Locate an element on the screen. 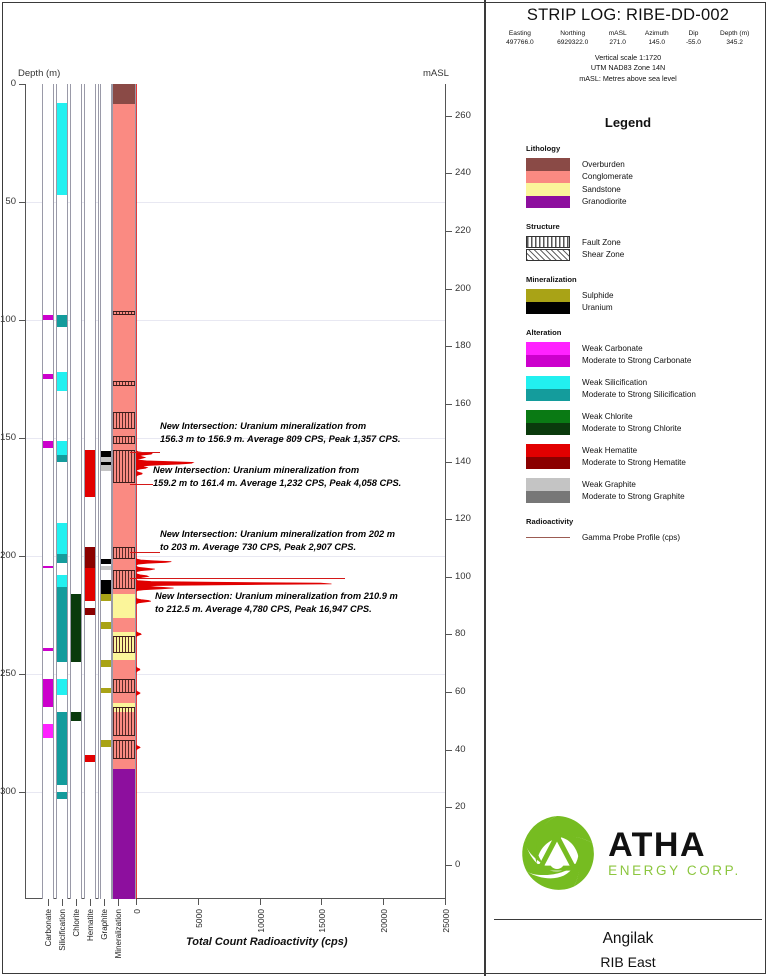  legend-pair: Weak Chlorite Moderate to Strong Chlorite is located at coordinates (647, 422).